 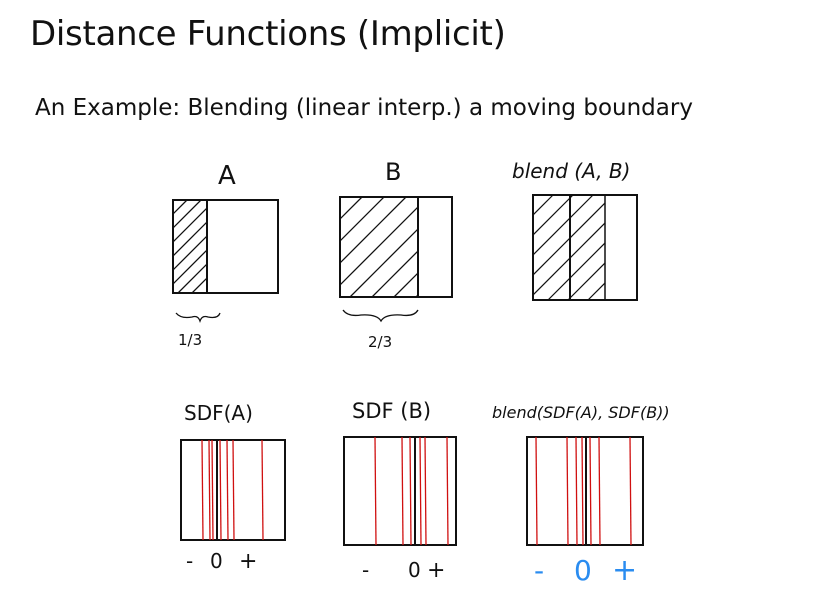 What do you see at coordinates (414, 570) in the screenshot?
I see `axis-zero-b: 0` at bounding box center [414, 570].